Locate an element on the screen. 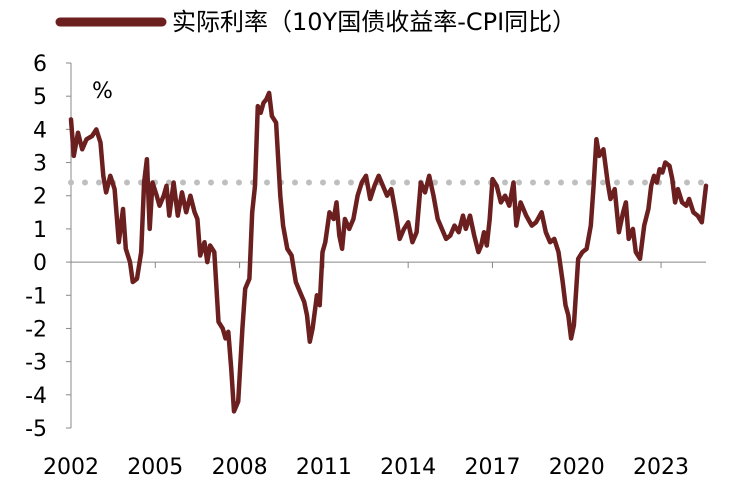  y-tick-label: 0 is located at coordinates (40, 263).